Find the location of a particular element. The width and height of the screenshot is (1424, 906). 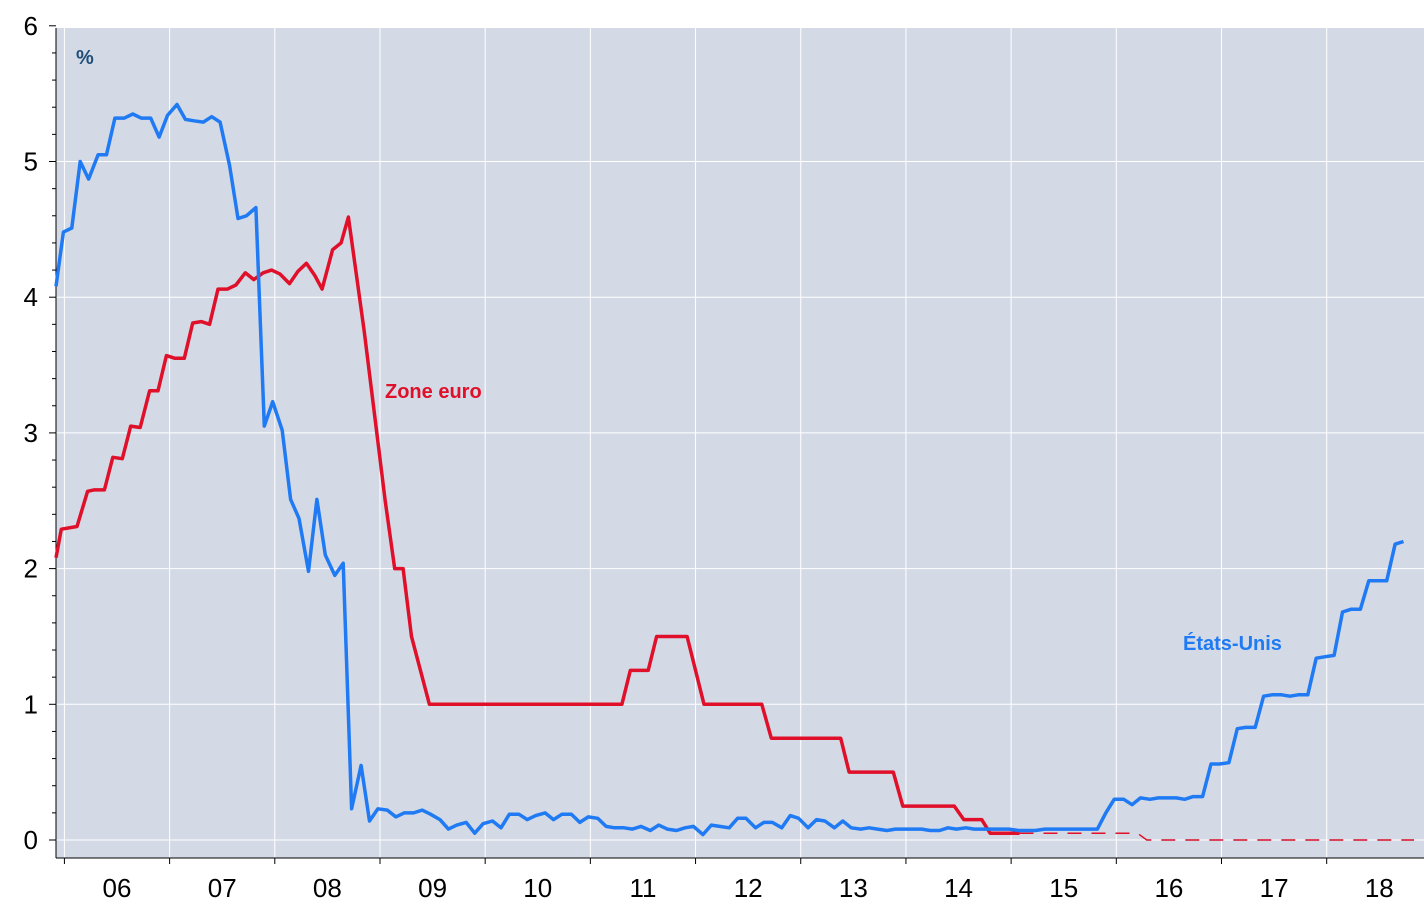

x-tick-label: 11 is located at coordinates (642, 888).